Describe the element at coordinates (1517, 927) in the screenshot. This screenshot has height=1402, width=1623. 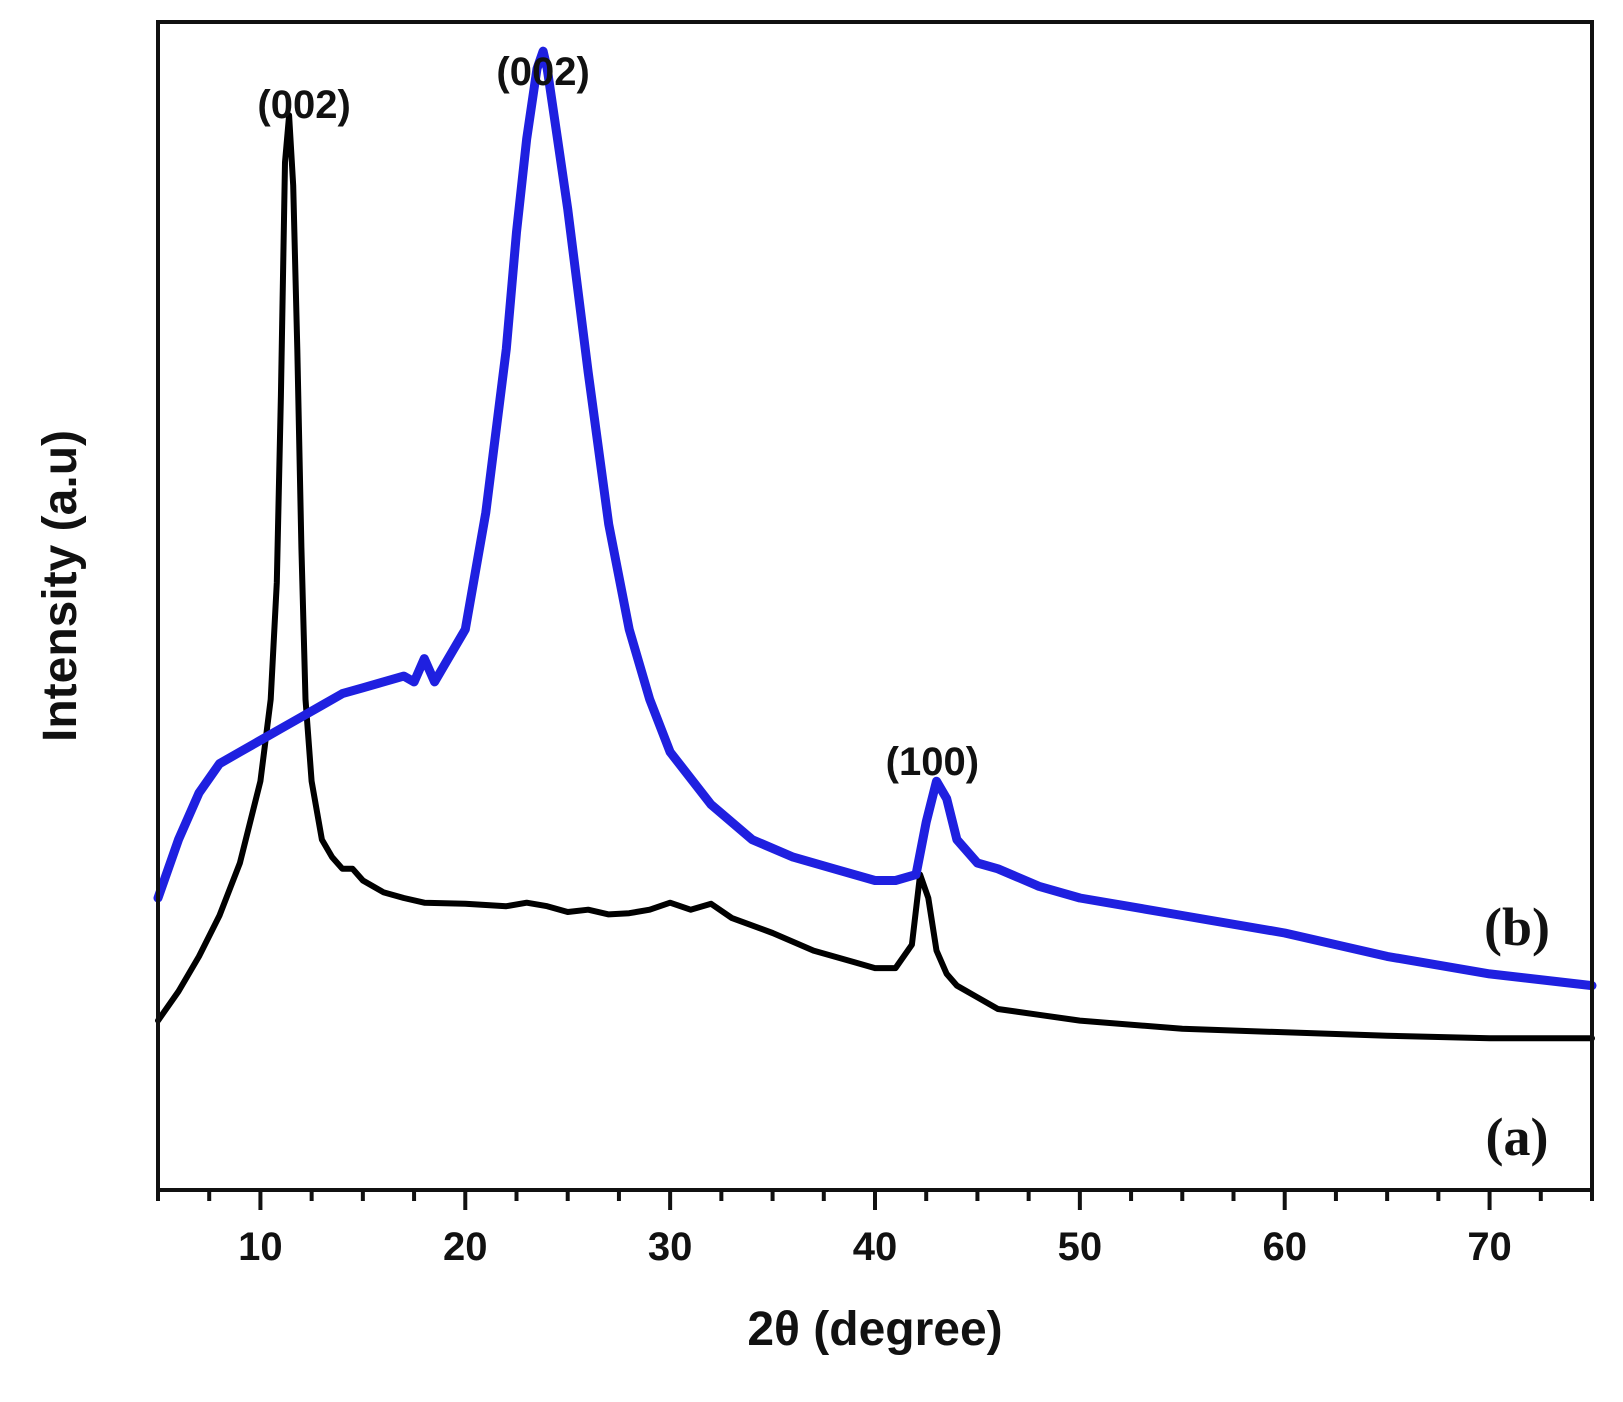
I see `series-label-b: (b)` at that location.